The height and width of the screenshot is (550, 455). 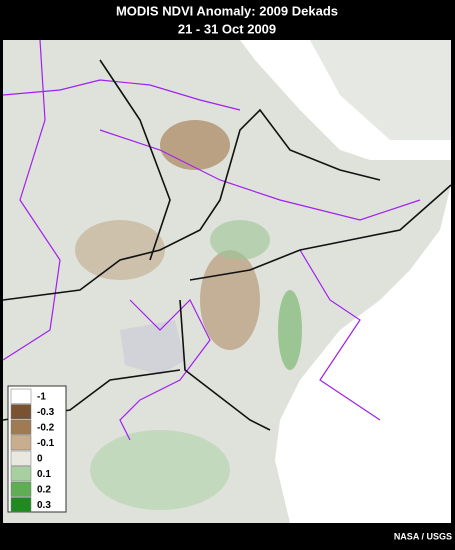 I want to click on legend-label: 0.1, so click(x=44, y=474).